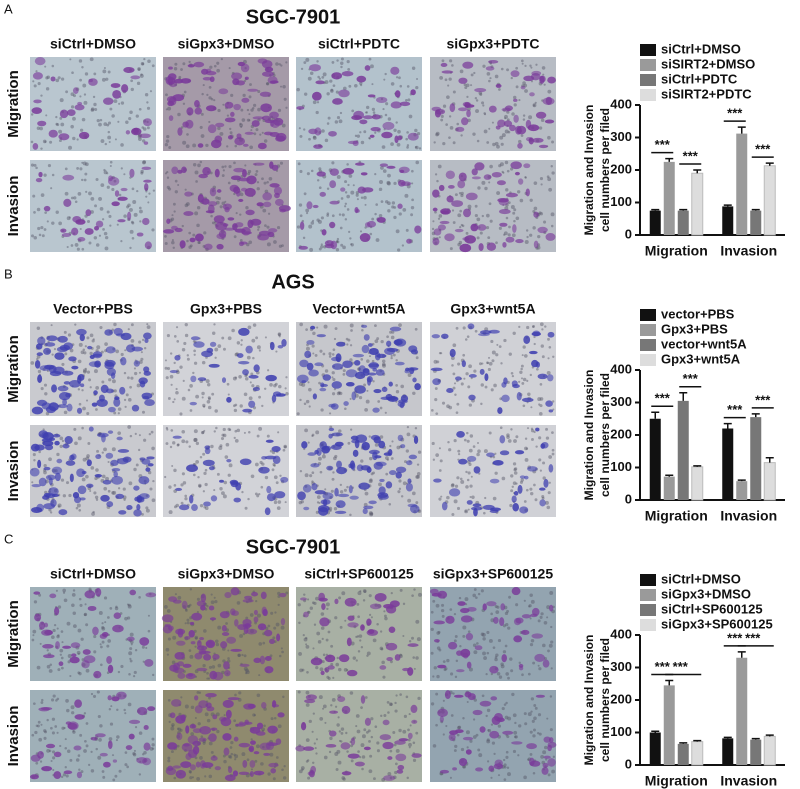 This screenshot has height=789, width=800. What do you see at coordinates (358, 736) in the screenshot?
I see `micrograph` at bounding box center [358, 736].